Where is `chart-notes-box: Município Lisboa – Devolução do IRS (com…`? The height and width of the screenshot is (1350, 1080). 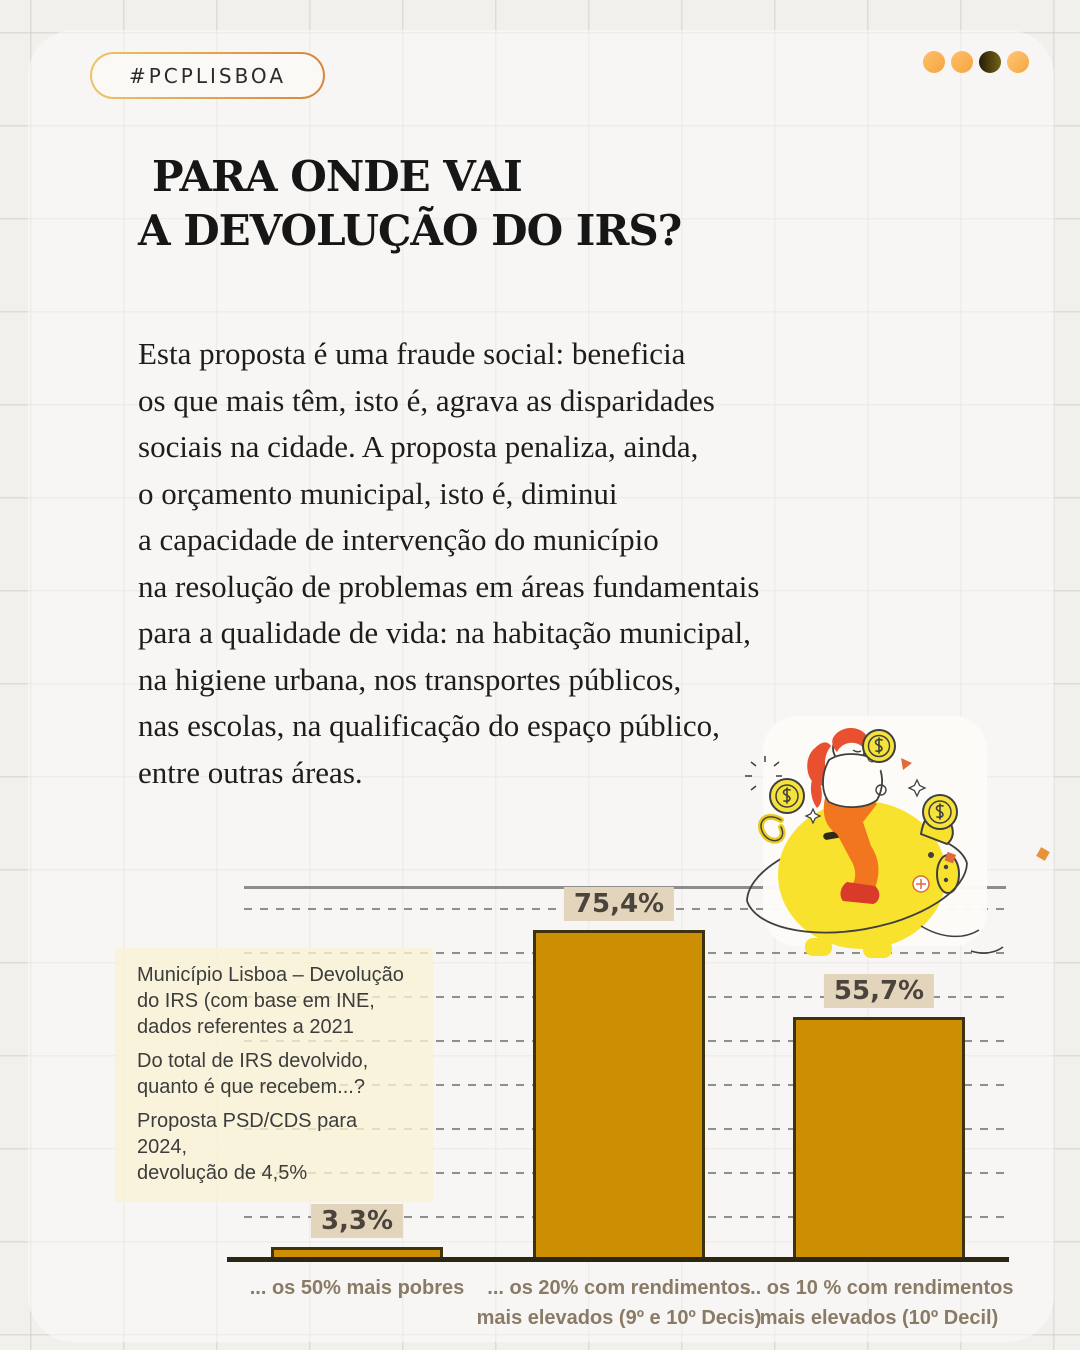 chart-notes-box: Município Lisboa – Devolução do IRS (com… is located at coordinates (274, 1075).